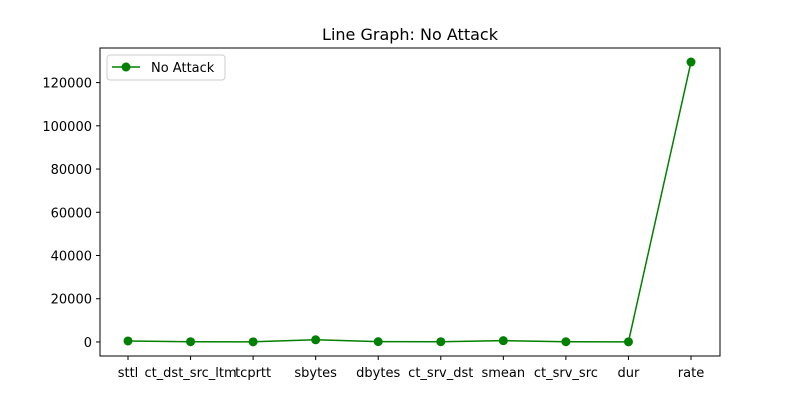  Describe the element at coordinates (128, 373) in the screenshot. I see `x-tick-label: sttl` at that location.